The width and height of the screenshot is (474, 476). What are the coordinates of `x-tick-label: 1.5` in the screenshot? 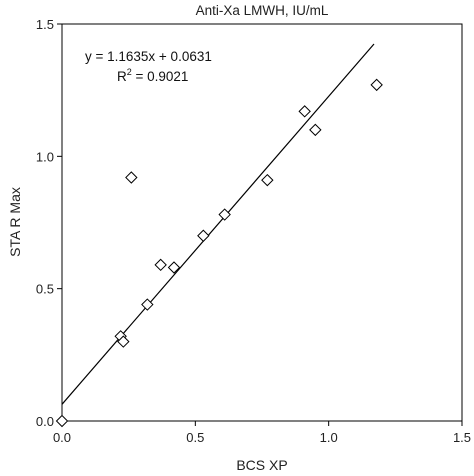 It's located at (462, 437).